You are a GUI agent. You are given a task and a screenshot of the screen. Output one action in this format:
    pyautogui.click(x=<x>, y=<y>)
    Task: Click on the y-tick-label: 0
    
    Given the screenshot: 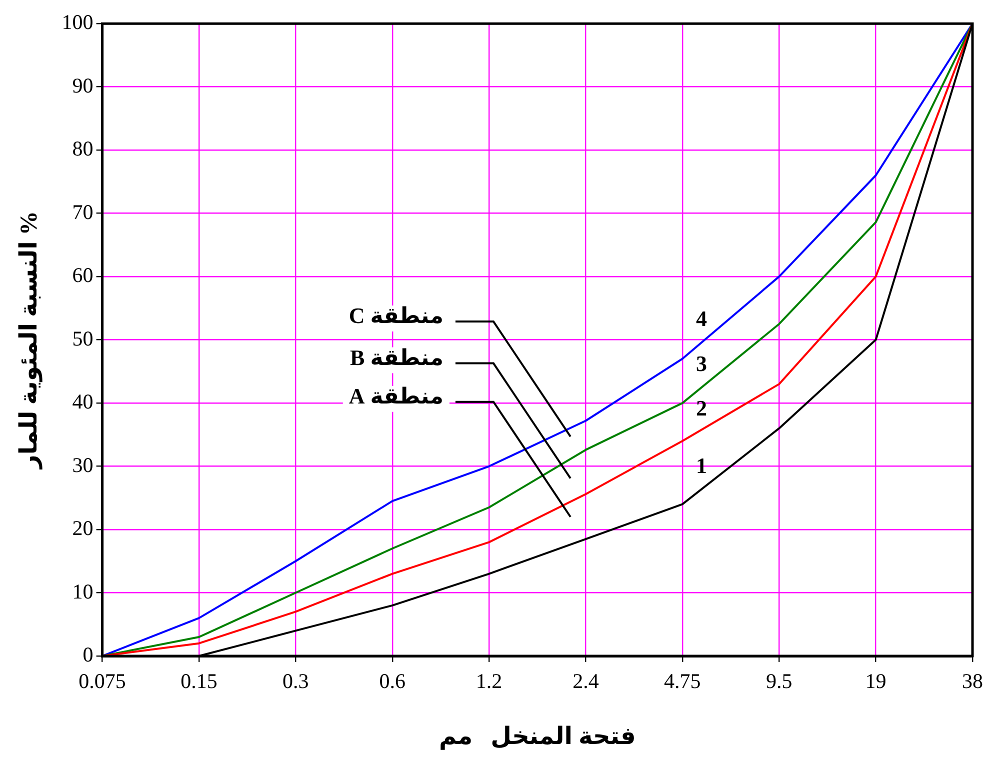 What is the action you would take?
    pyautogui.click(x=88, y=654)
    